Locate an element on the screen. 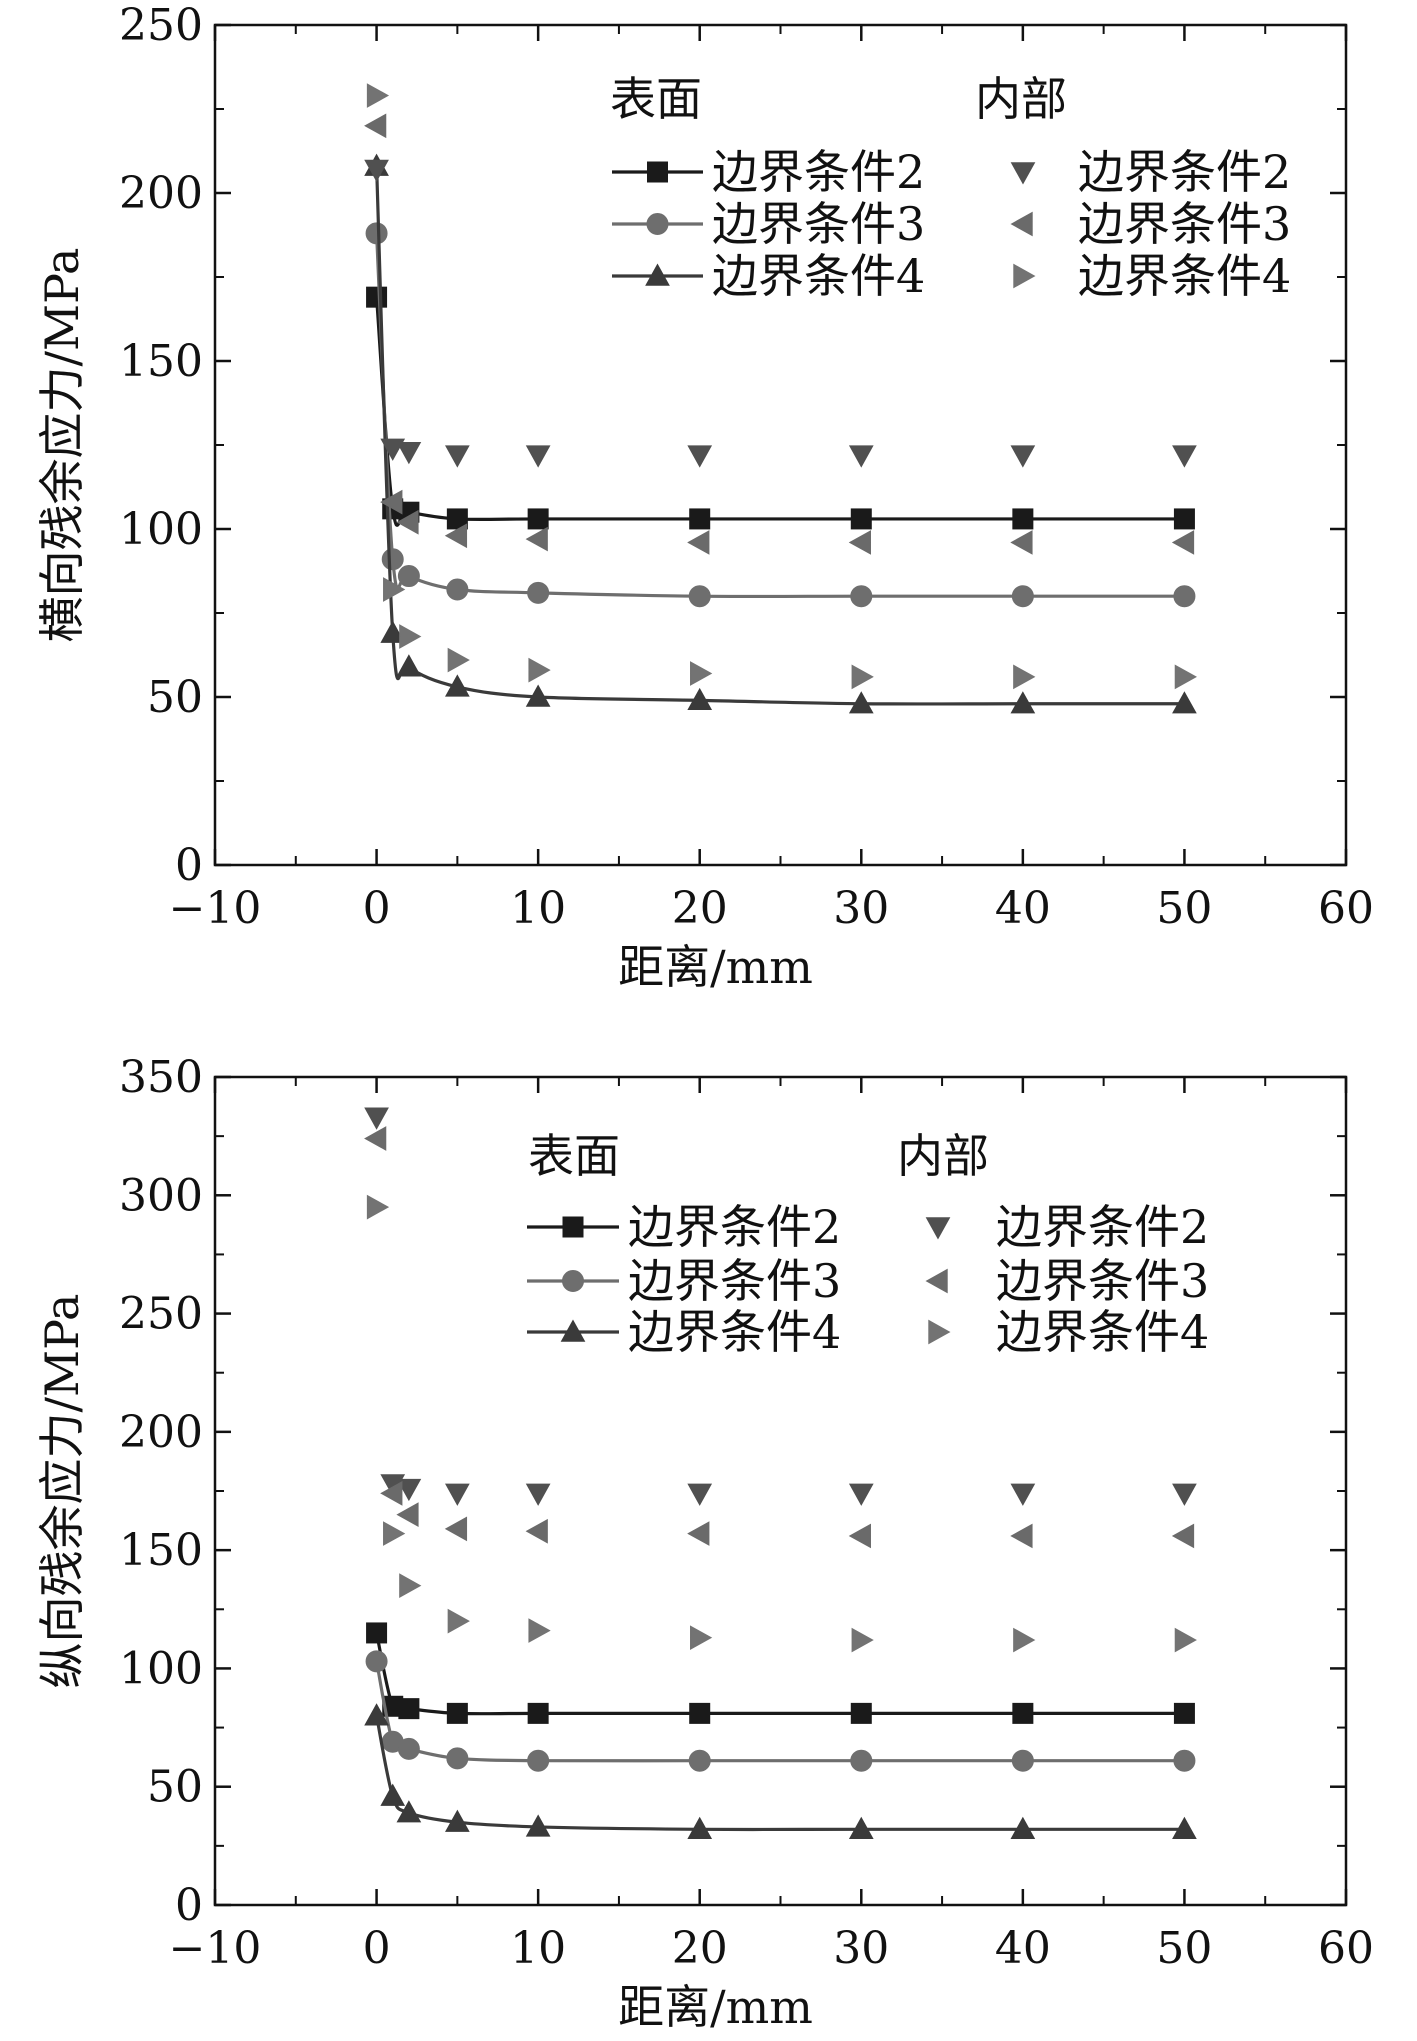 The width and height of the screenshot is (1417, 2041). x-tick-label: 0 is located at coordinates (377, 908).